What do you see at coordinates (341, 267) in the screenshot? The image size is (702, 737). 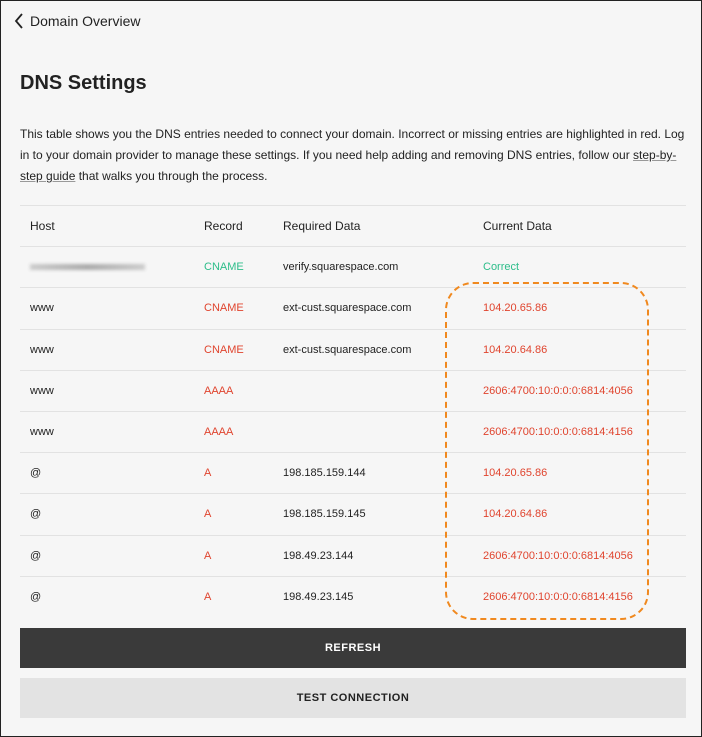 I see `required-cell: verify.squarespace.com` at bounding box center [341, 267].